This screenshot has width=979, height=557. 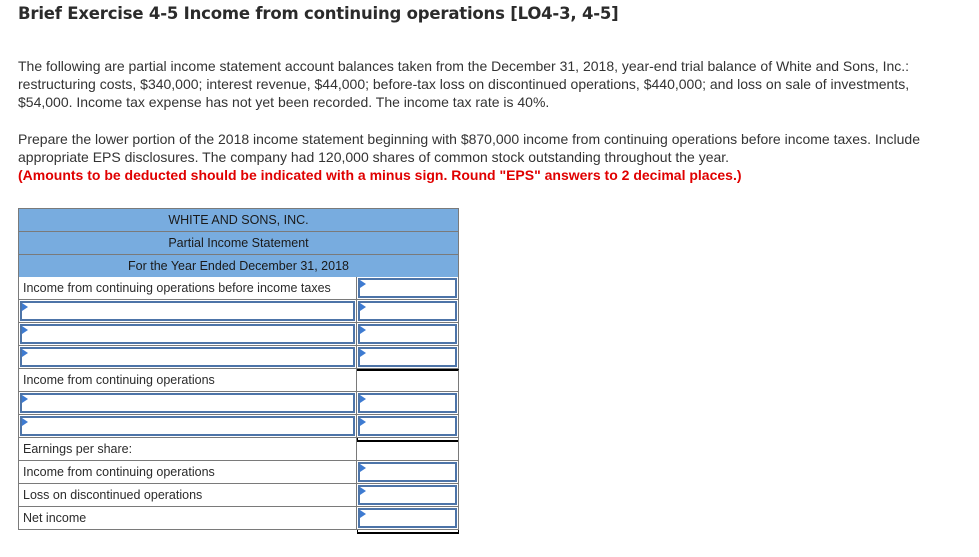 What do you see at coordinates (238, 242) in the screenshot?
I see `statement-title-header: Partial Income Statement` at bounding box center [238, 242].